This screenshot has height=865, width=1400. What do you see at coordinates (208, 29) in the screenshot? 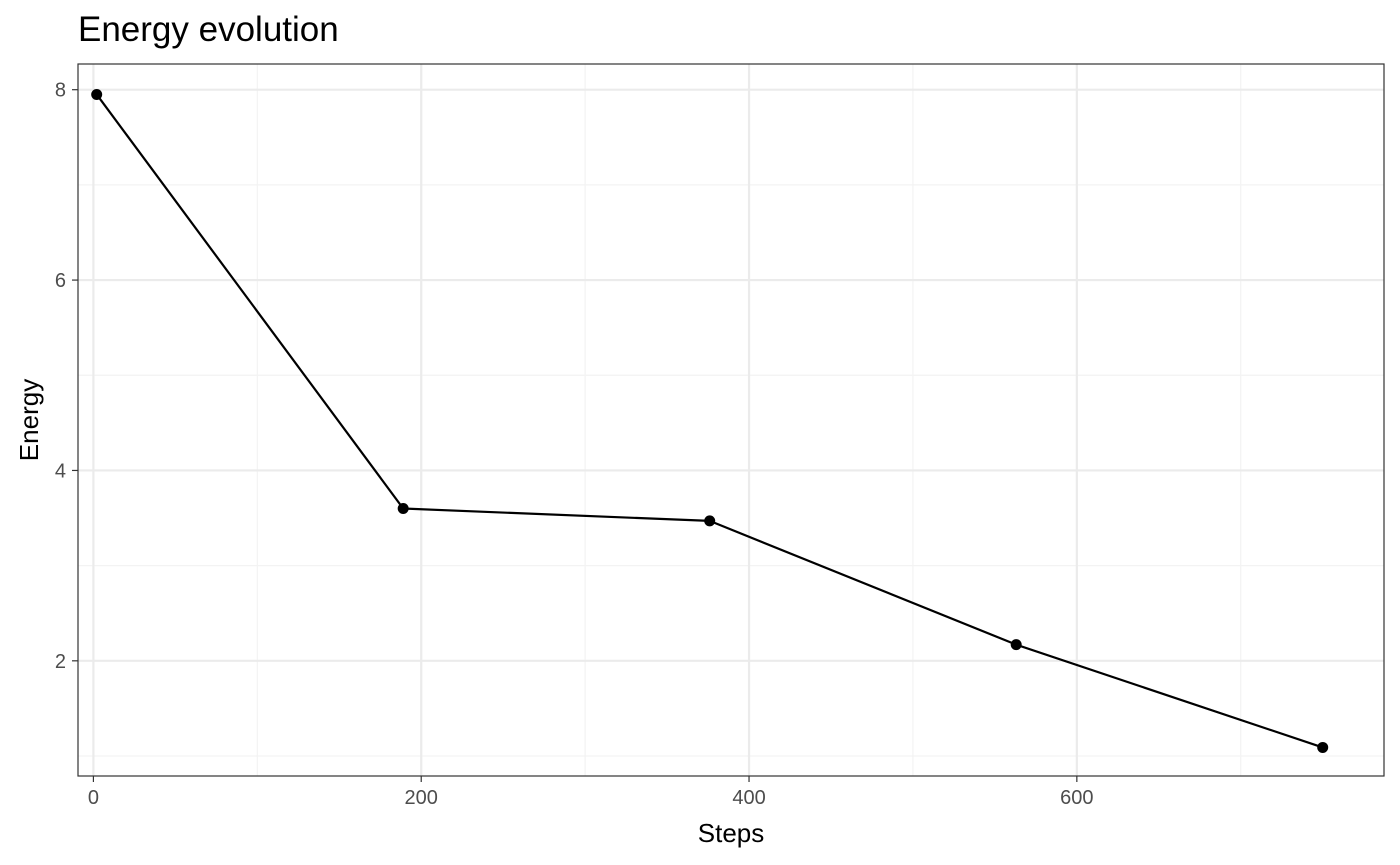
I see `chart-title: Energy evolution` at bounding box center [208, 29].